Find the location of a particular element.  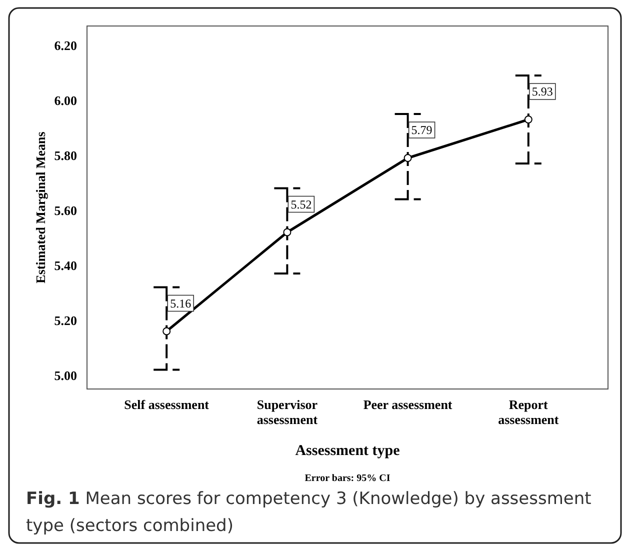

x-tick-label: Report assessment is located at coordinates (529, 412).